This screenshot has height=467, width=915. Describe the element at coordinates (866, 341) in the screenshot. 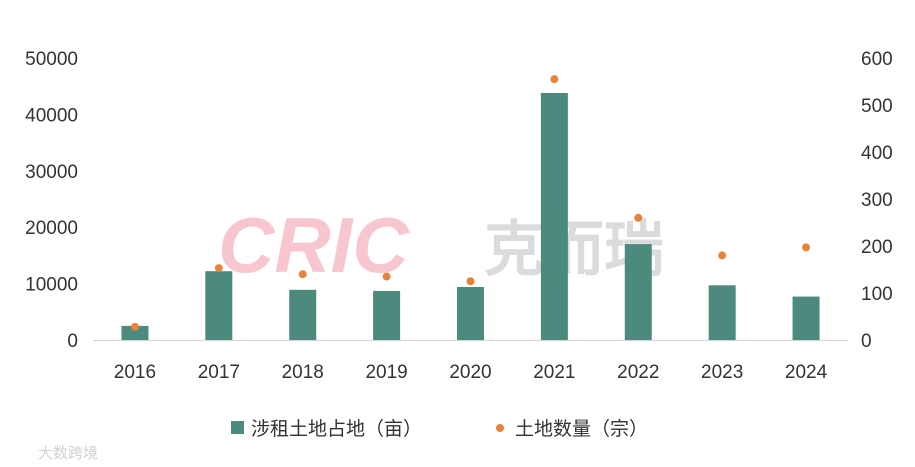

I see `right-y-tick-label: 0` at that location.